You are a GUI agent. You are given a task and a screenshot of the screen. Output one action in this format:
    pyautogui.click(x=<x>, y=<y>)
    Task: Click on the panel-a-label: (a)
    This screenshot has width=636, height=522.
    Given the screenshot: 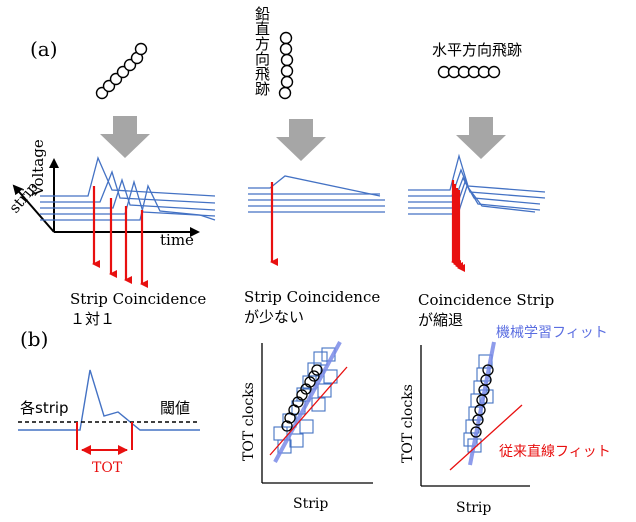 What is the action you would take?
    pyautogui.click(x=44, y=49)
    